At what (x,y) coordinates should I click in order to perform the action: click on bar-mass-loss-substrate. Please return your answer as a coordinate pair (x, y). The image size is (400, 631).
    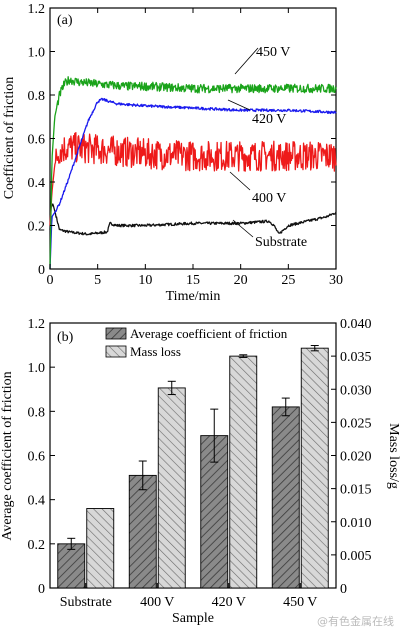
    Looking at the image, I should click on (100, 548).